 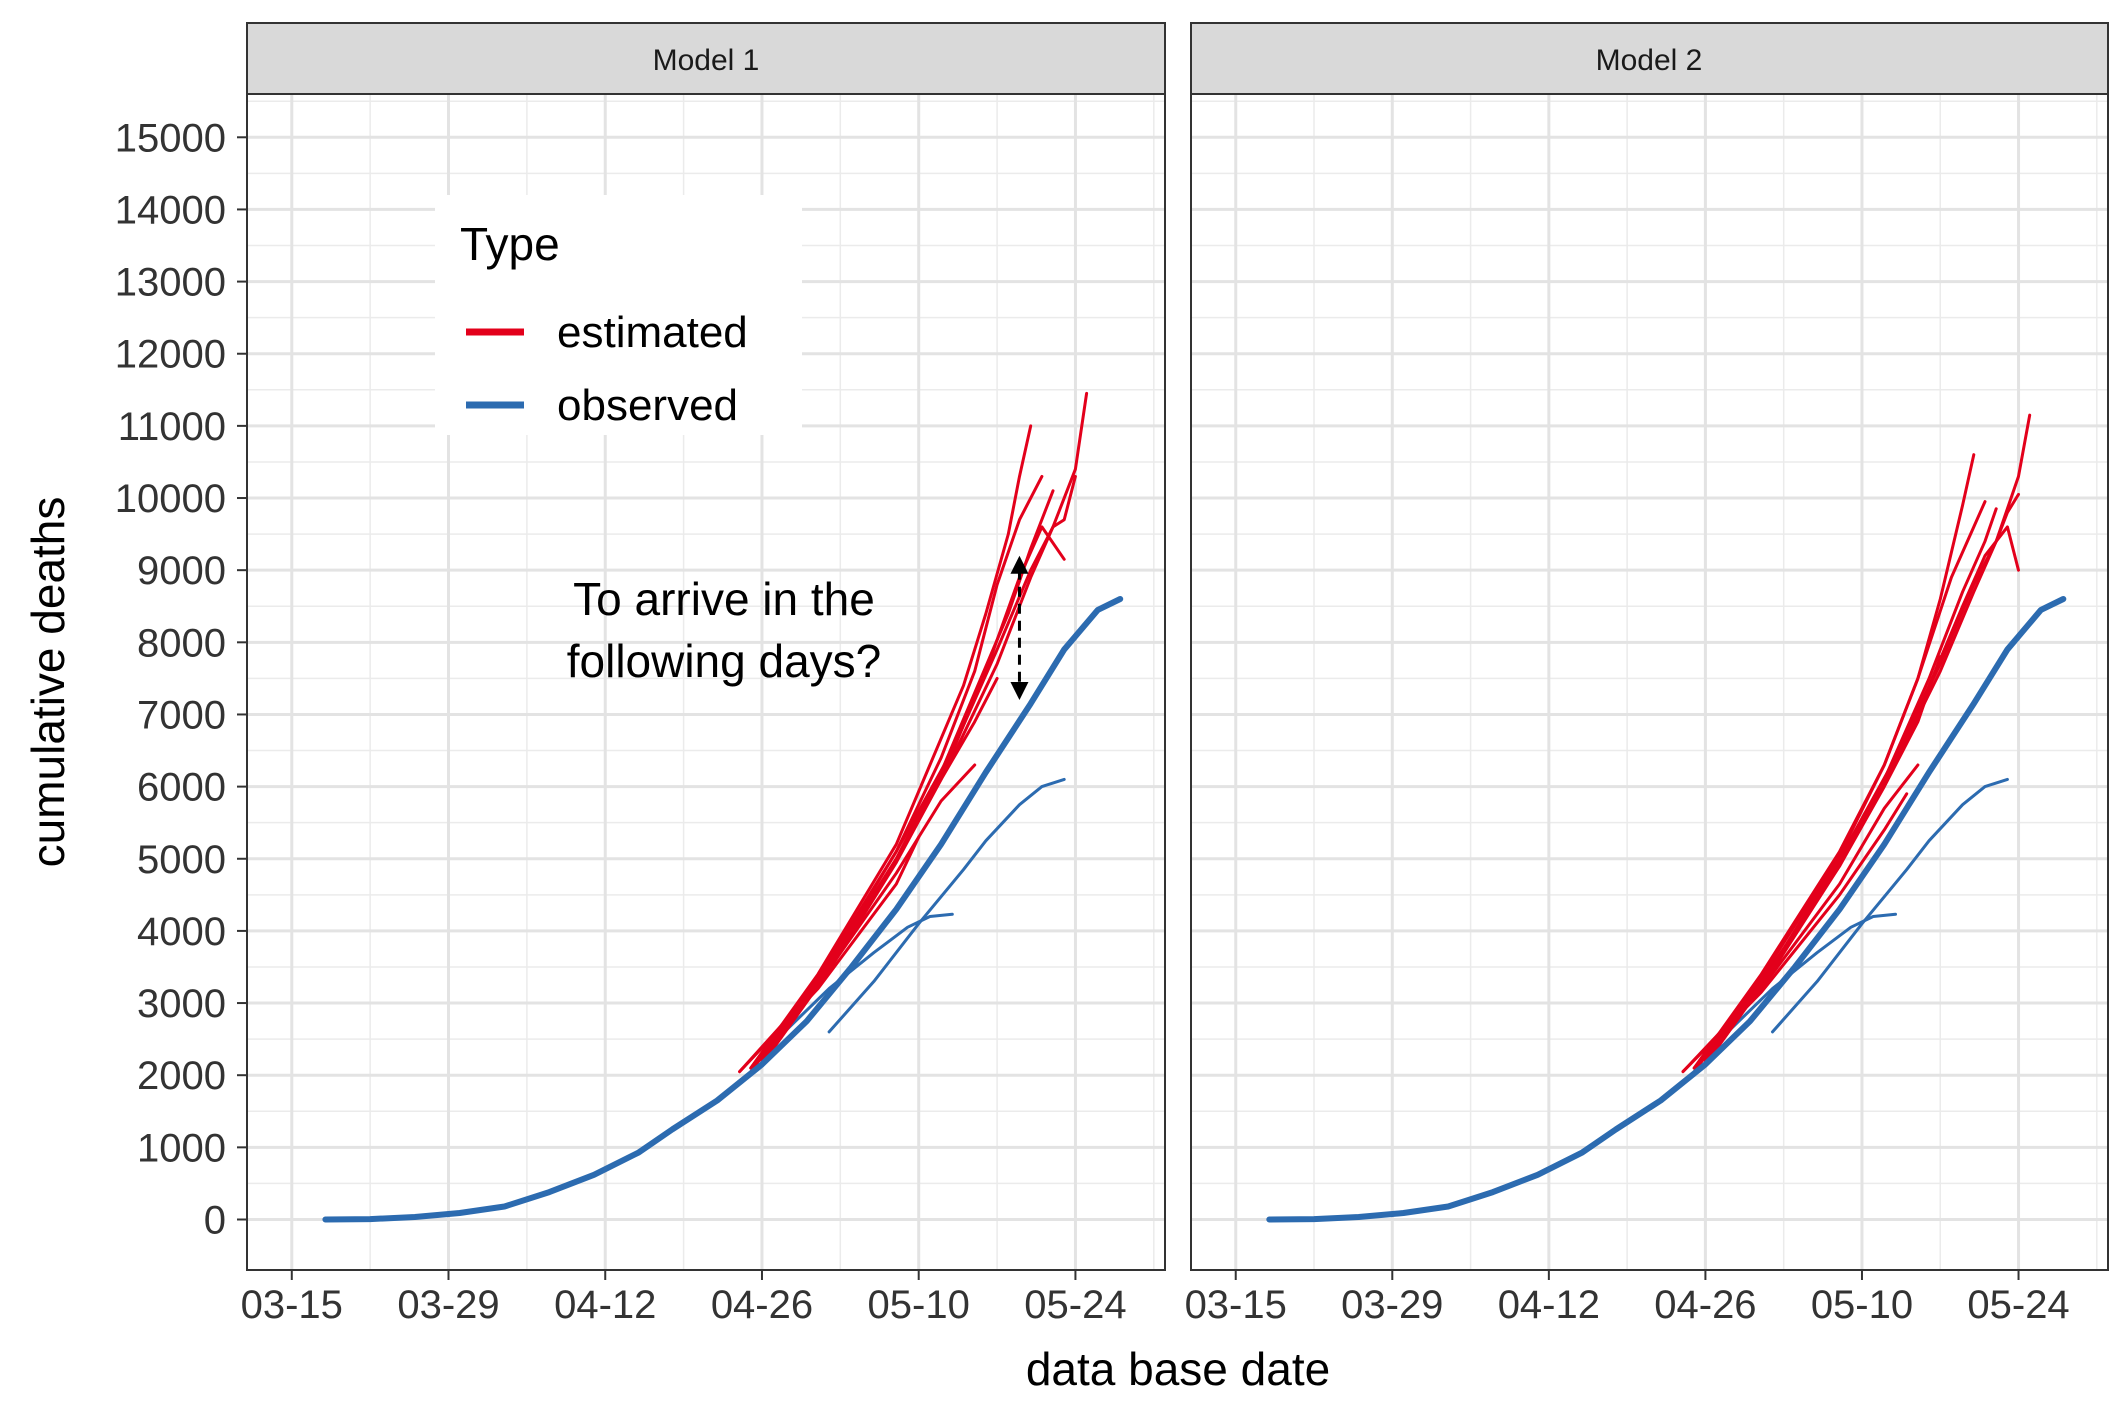 I want to click on y-tick-label: 1000, so click(x=181, y=1148).